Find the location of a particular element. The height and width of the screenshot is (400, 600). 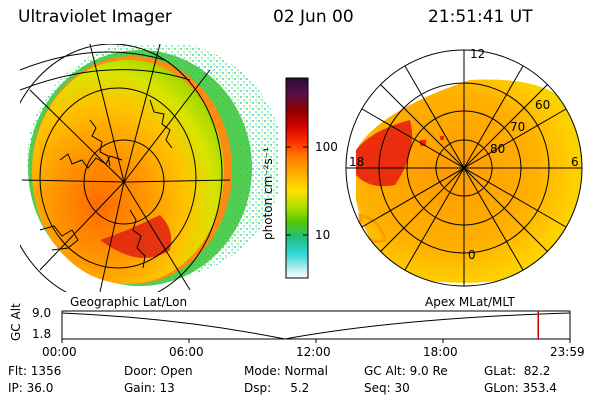

status-gc-alt: GC Alt: 9.0 Re is located at coordinates (406, 371).